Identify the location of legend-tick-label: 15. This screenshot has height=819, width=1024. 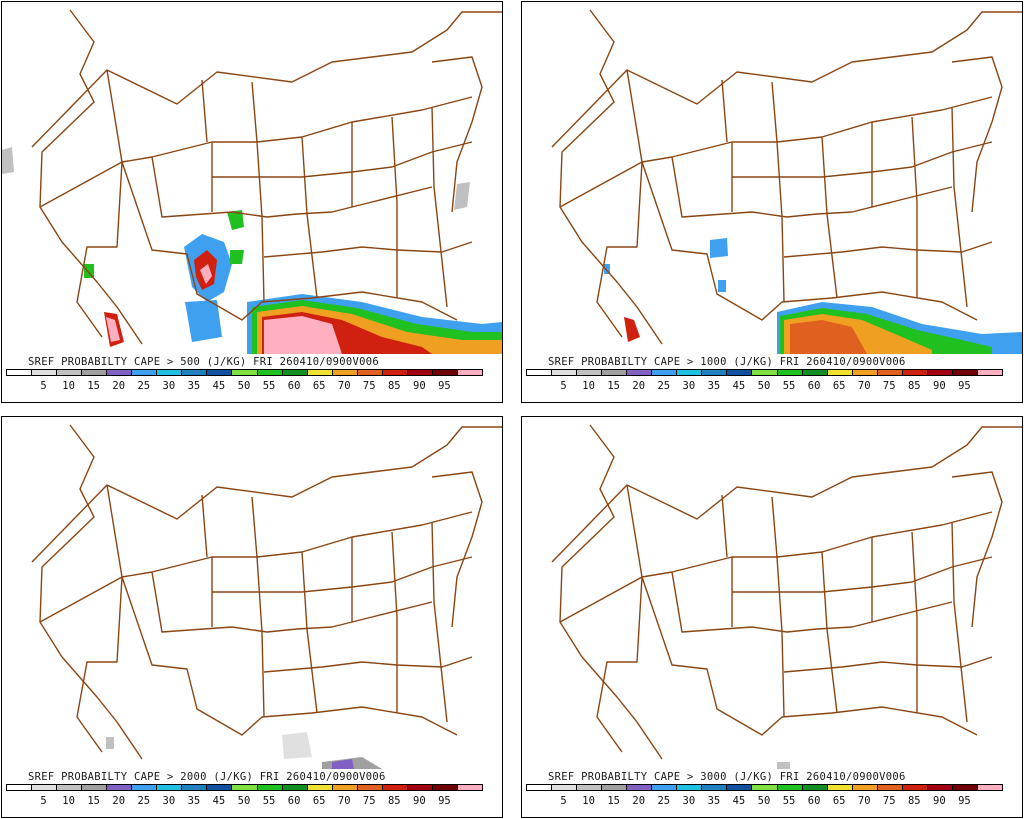
(93, 801).